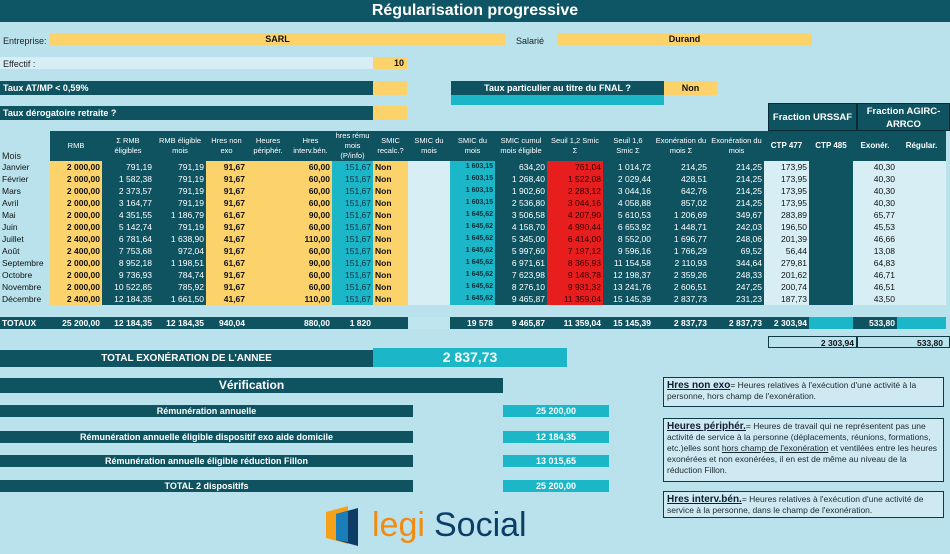  Describe the element at coordinates (690, 88) in the screenshot. I see `taux-fnal-field: Non` at that location.